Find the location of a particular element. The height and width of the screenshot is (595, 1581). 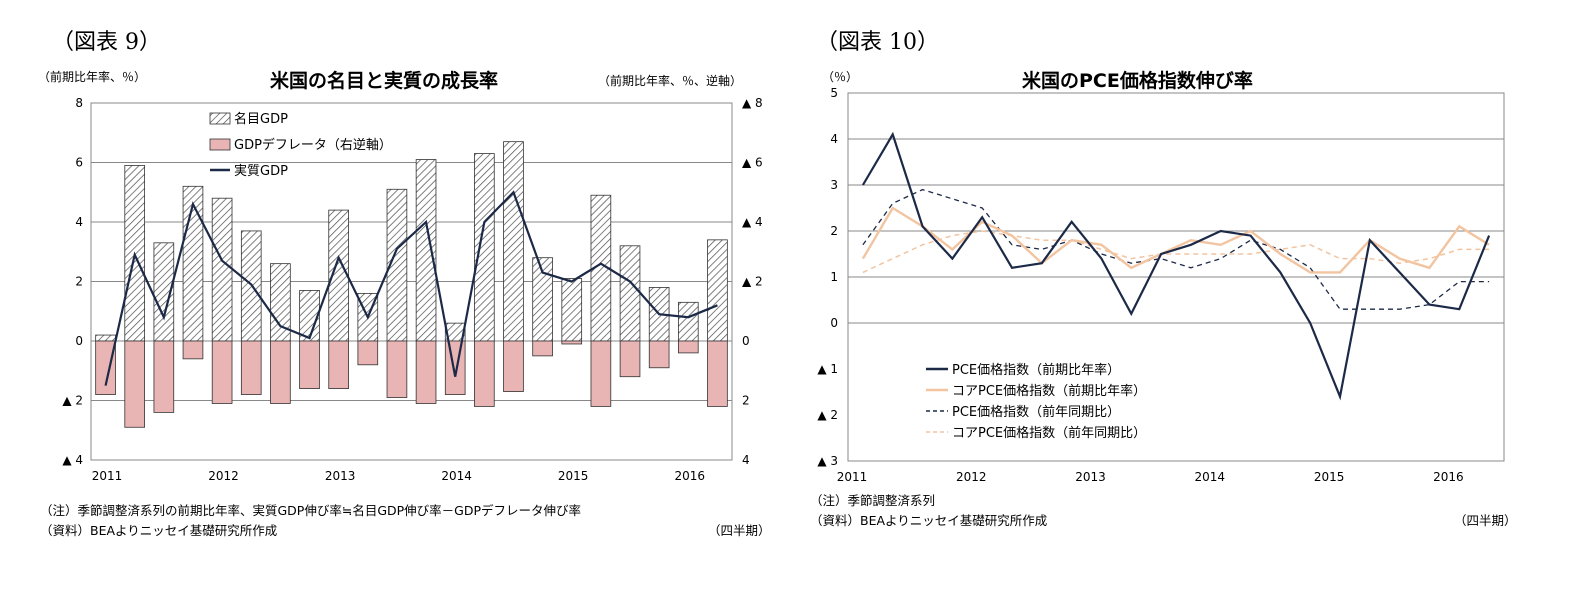

real-gdp-line is located at coordinates (411, 288).